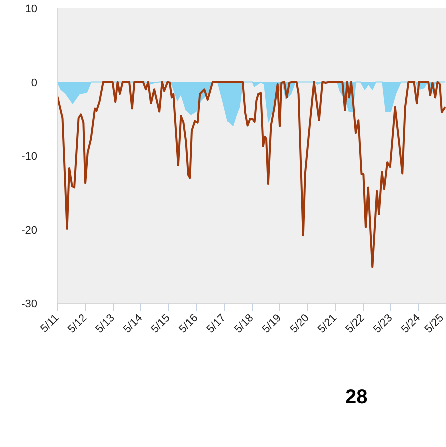 The image size is (446, 447). I want to click on x-tick-label: 5/23, so click(384, 324).